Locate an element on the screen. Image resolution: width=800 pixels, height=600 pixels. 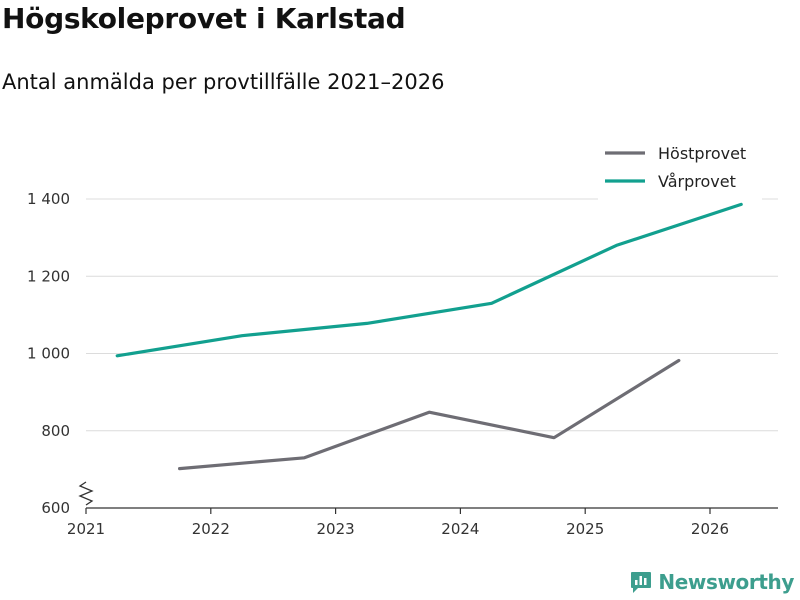
newsworthy-logo-icon is located at coordinates (641, 582).